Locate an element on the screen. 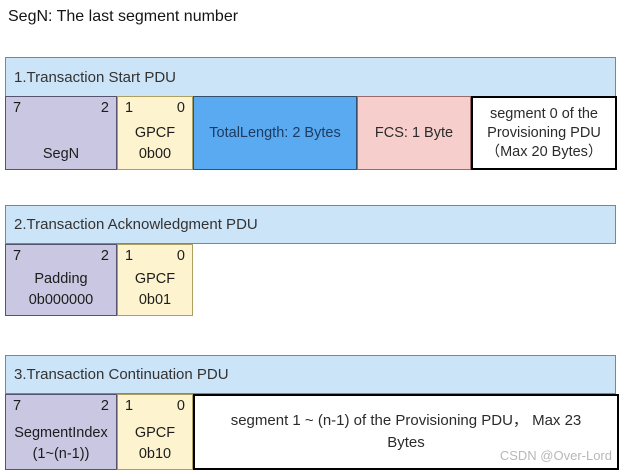 This screenshot has height=473, width=622. field-label-lines: GPCF 0b00 is located at coordinates (155, 146).